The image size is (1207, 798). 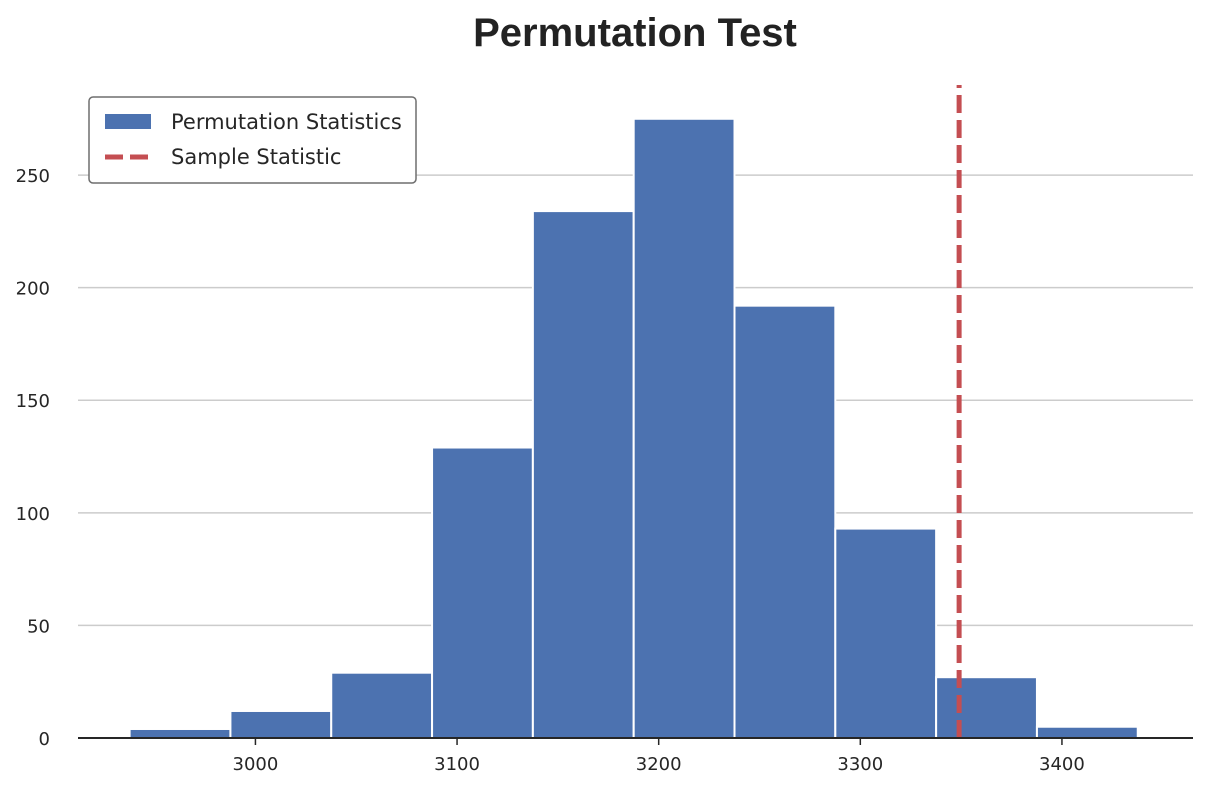 What do you see at coordinates (457, 764) in the screenshot?
I see `x-tick-label: 3100` at bounding box center [457, 764].